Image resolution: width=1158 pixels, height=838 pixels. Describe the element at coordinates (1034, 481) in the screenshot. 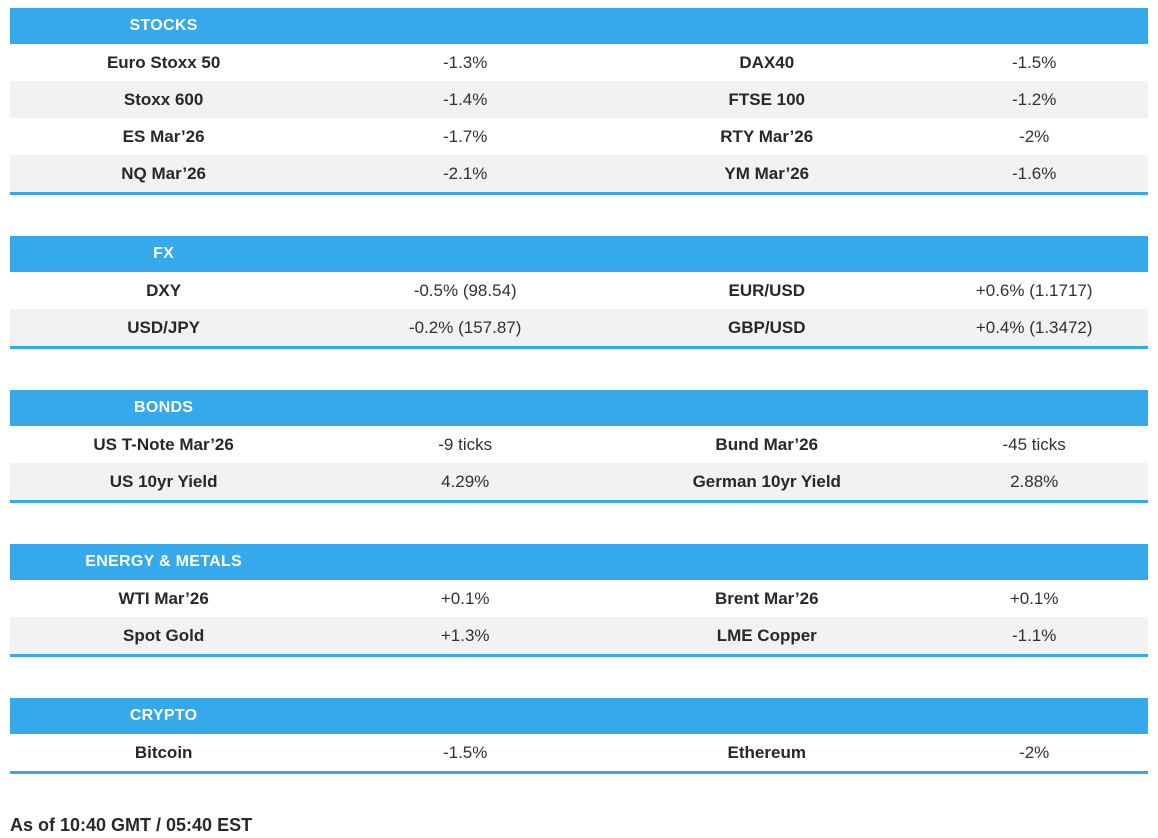

I see `instrument-change: 2.88%` at that location.